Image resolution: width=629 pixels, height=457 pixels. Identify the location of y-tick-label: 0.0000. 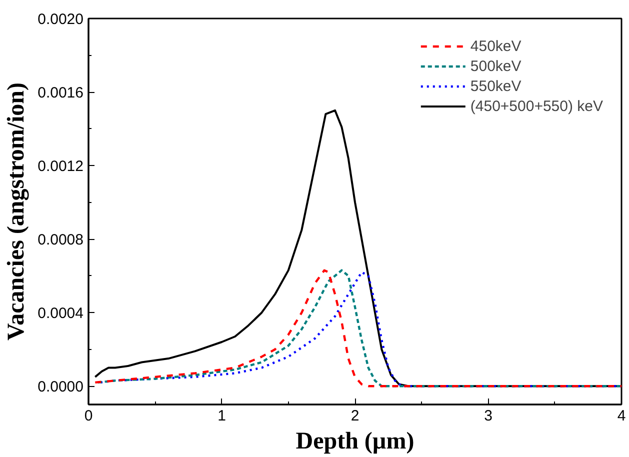
(61, 387).